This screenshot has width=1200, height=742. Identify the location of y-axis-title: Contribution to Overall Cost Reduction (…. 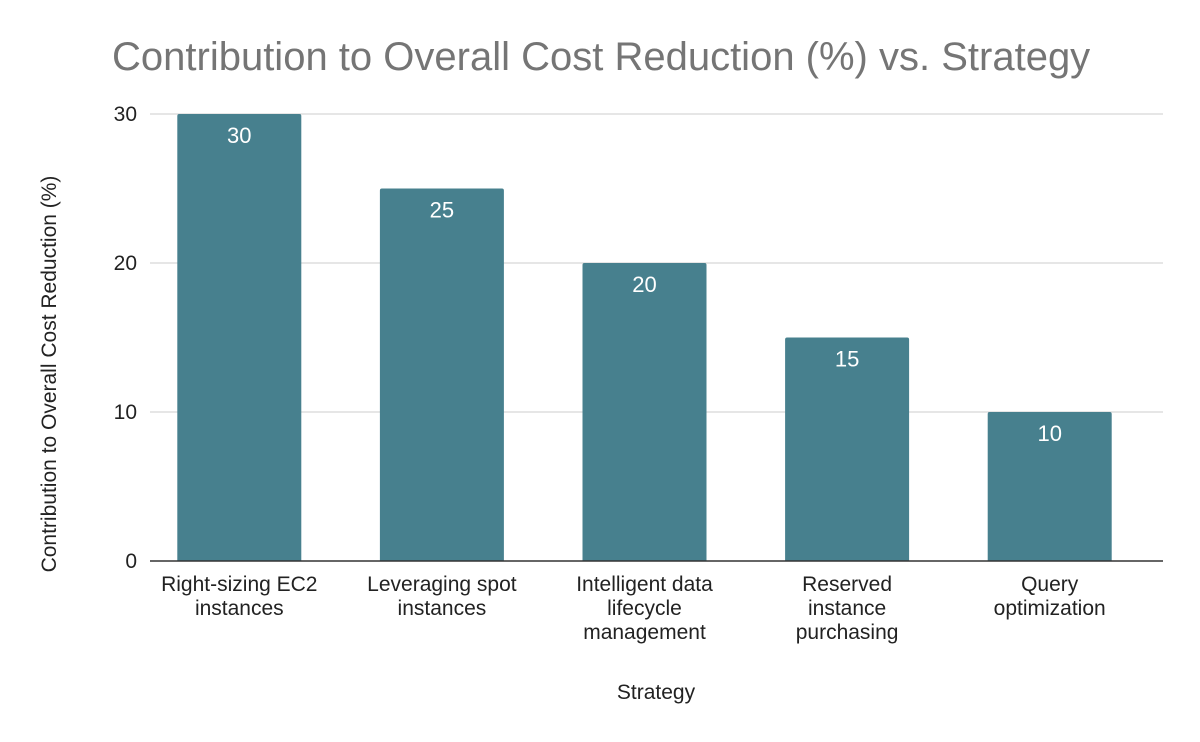
(49, 374).